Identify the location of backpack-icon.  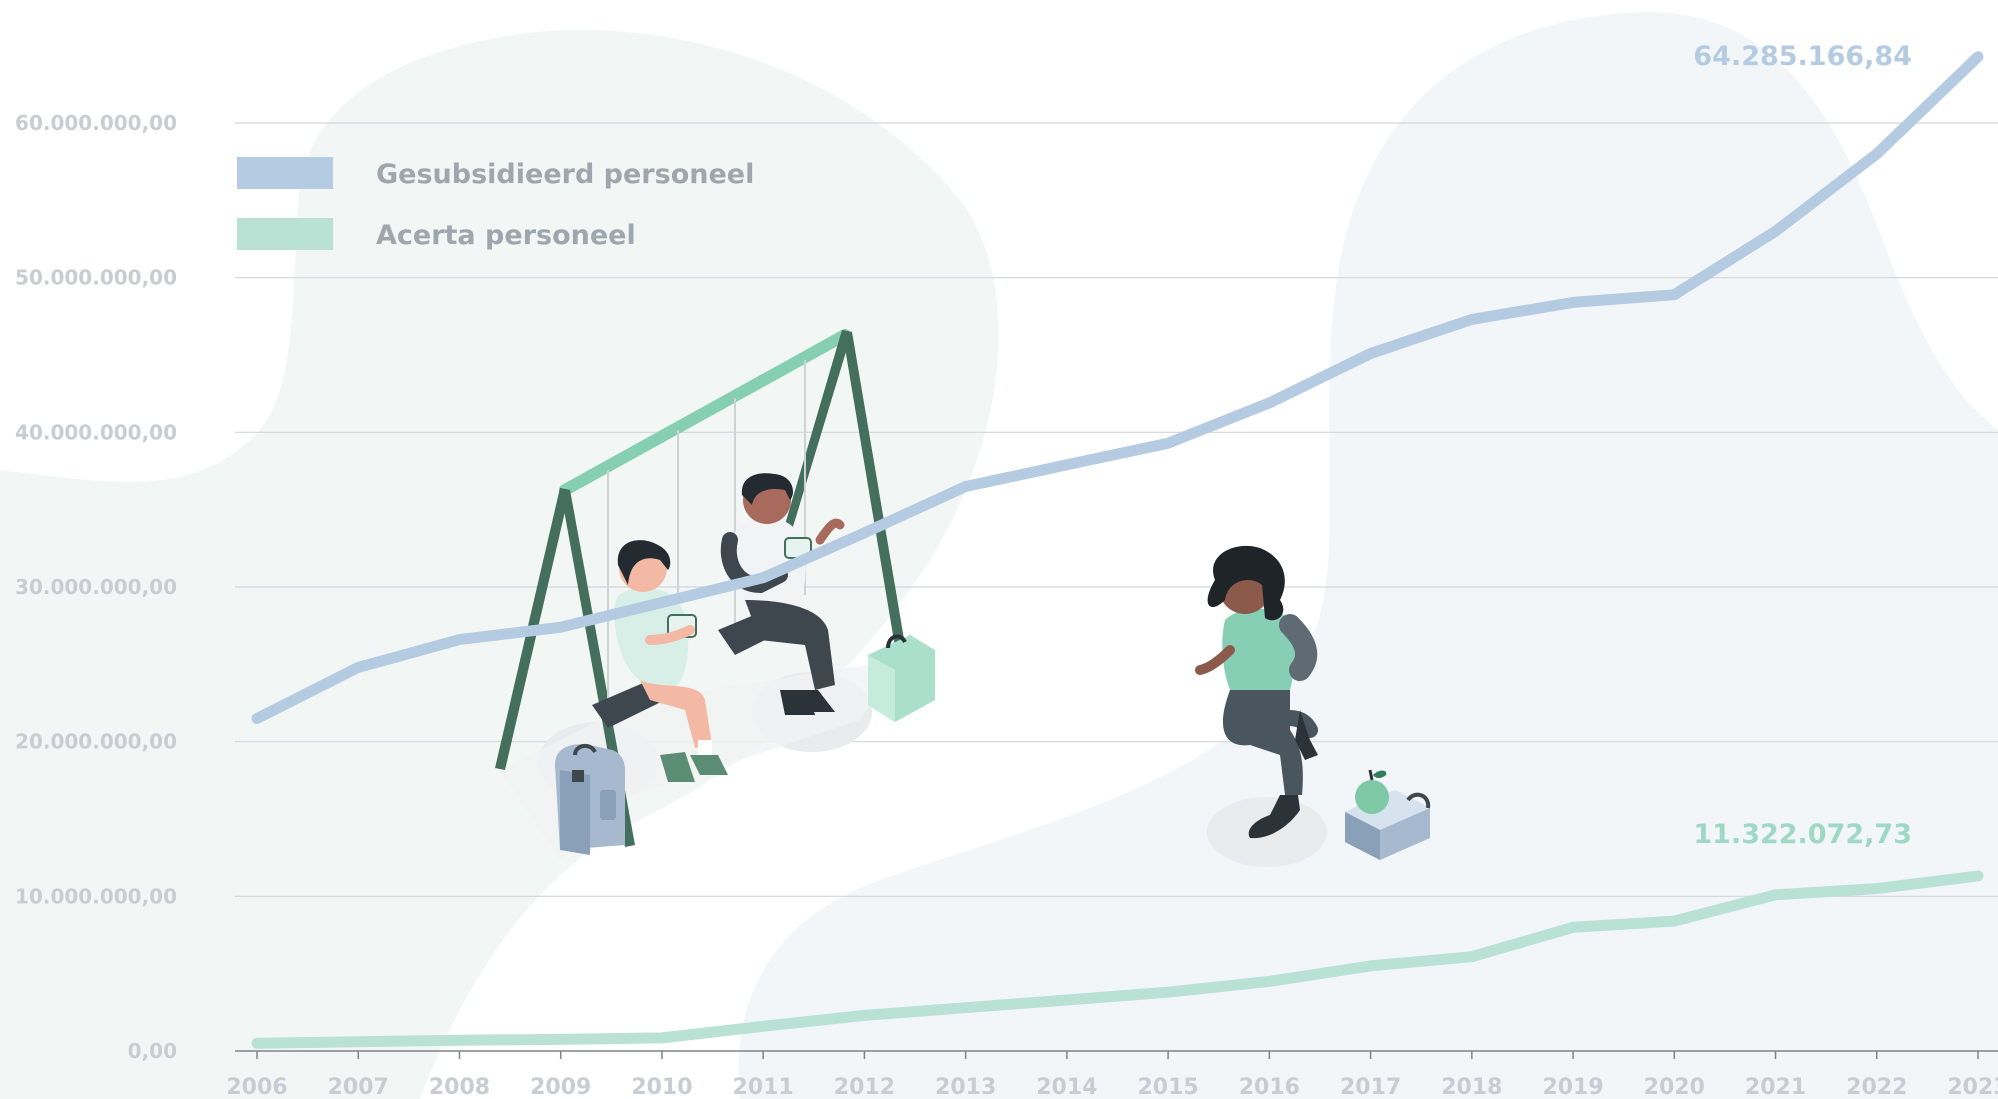
(590, 799).